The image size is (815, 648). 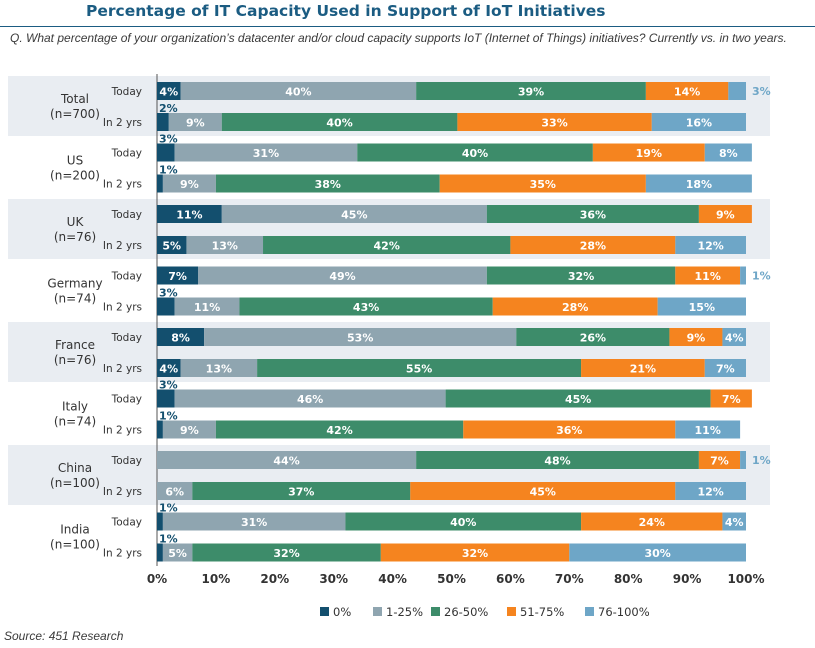 I want to click on data-label: 31%, so click(x=266, y=153).